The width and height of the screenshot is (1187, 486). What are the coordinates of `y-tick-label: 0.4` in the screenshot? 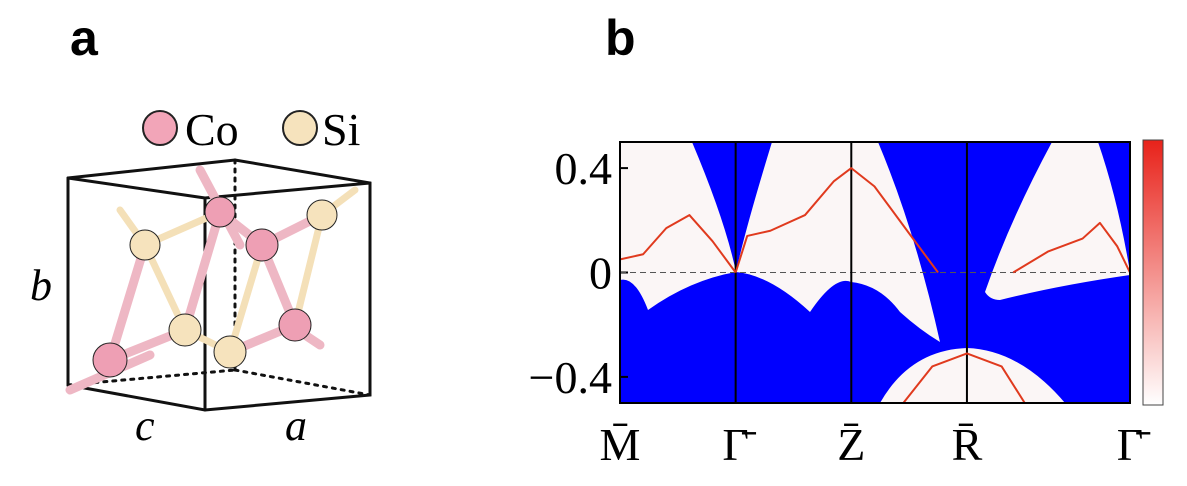 It's located at (584, 168).